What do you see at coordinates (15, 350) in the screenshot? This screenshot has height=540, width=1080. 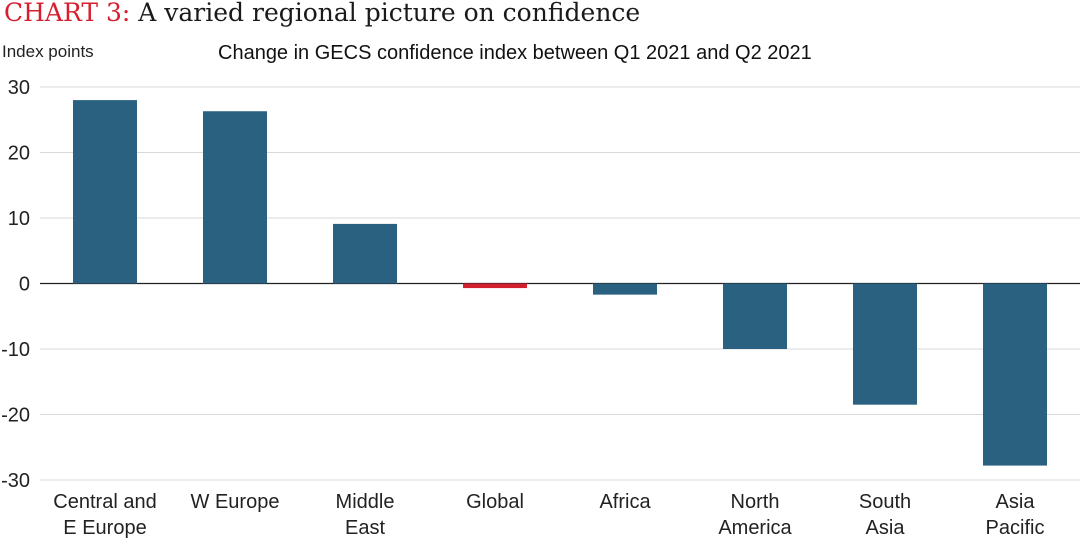 I see `y-tick-label: -10` at bounding box center [15, 350].